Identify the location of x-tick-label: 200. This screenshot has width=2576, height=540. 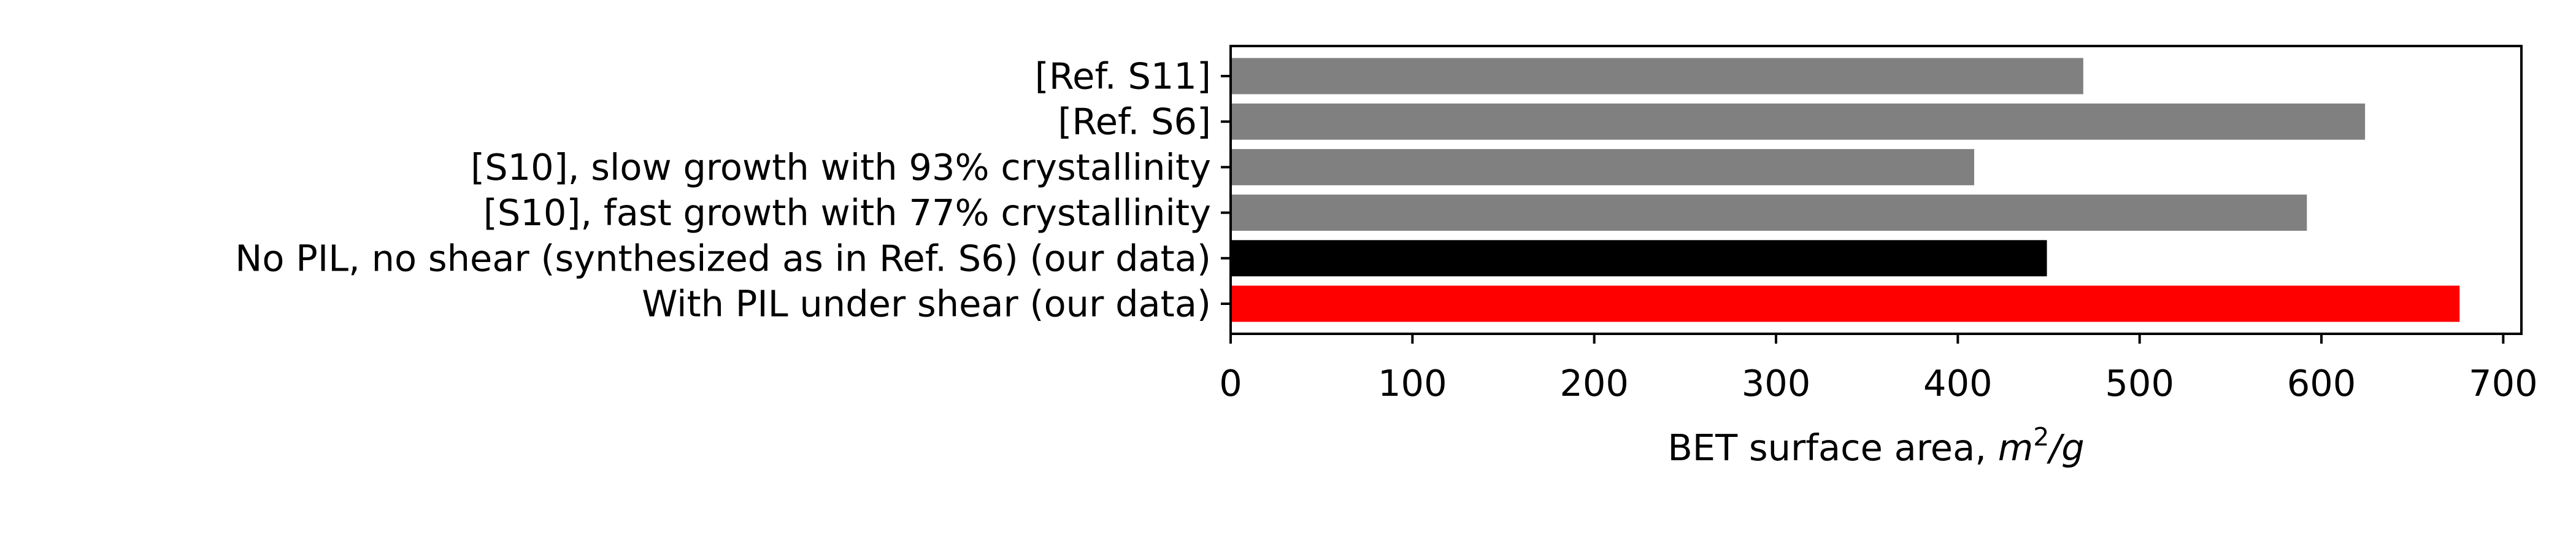
(1594, 383).